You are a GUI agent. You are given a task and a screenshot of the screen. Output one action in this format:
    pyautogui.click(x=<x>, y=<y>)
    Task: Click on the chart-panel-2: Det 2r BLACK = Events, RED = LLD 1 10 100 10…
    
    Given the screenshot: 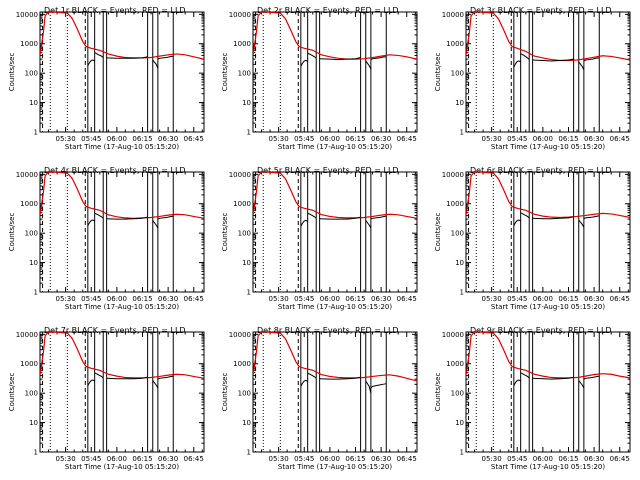 What is the action you would take?
    pyautogui.click(x=319, y=78)
    